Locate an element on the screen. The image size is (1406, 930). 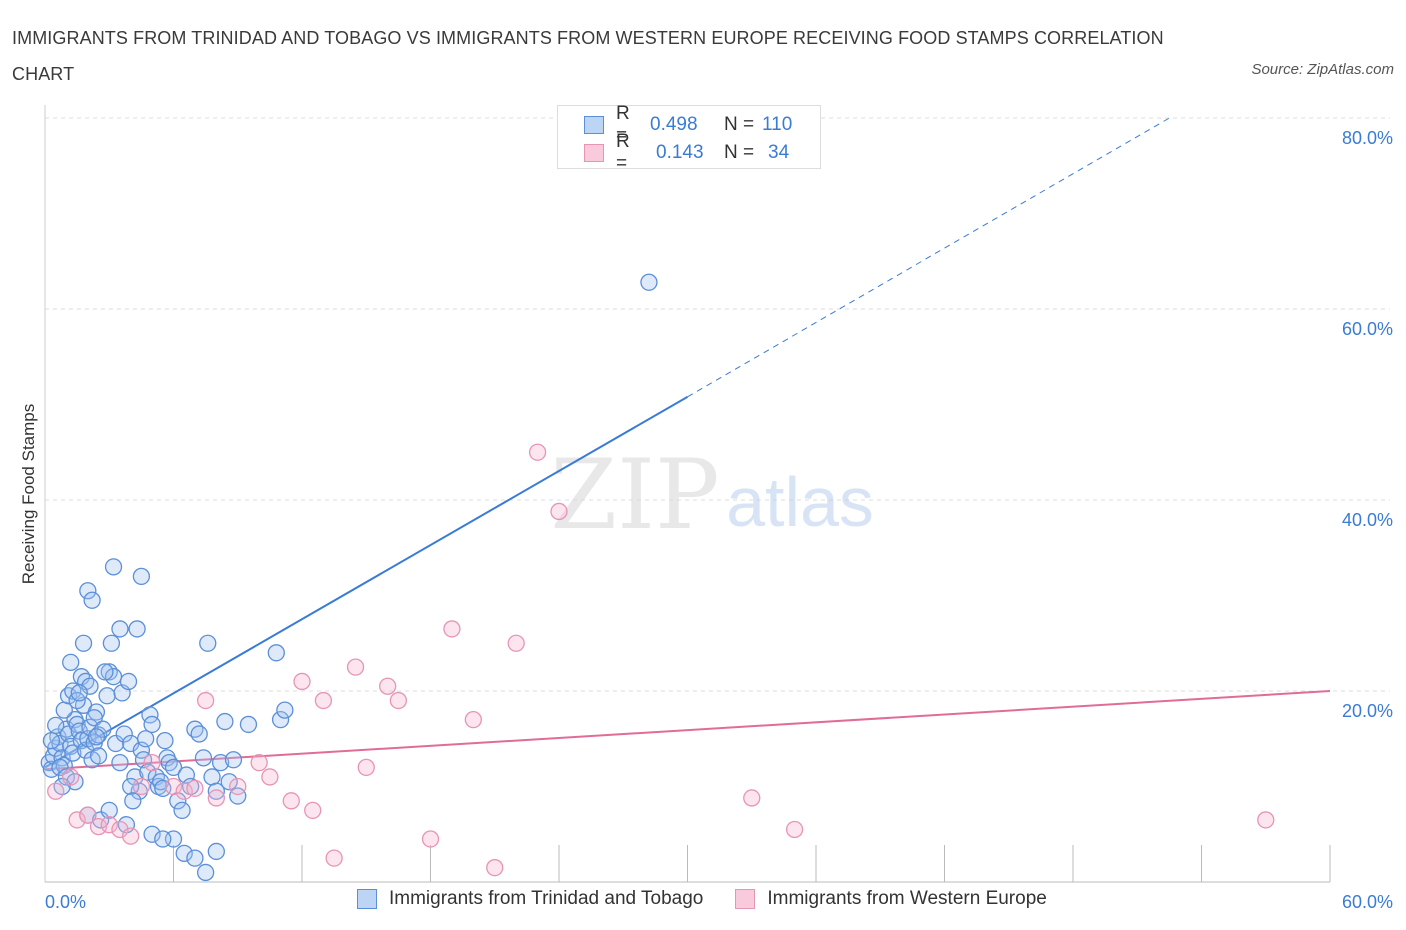
series-legend-item-pink: Immigrants from Western Europe is located at coordinates (891, 899).